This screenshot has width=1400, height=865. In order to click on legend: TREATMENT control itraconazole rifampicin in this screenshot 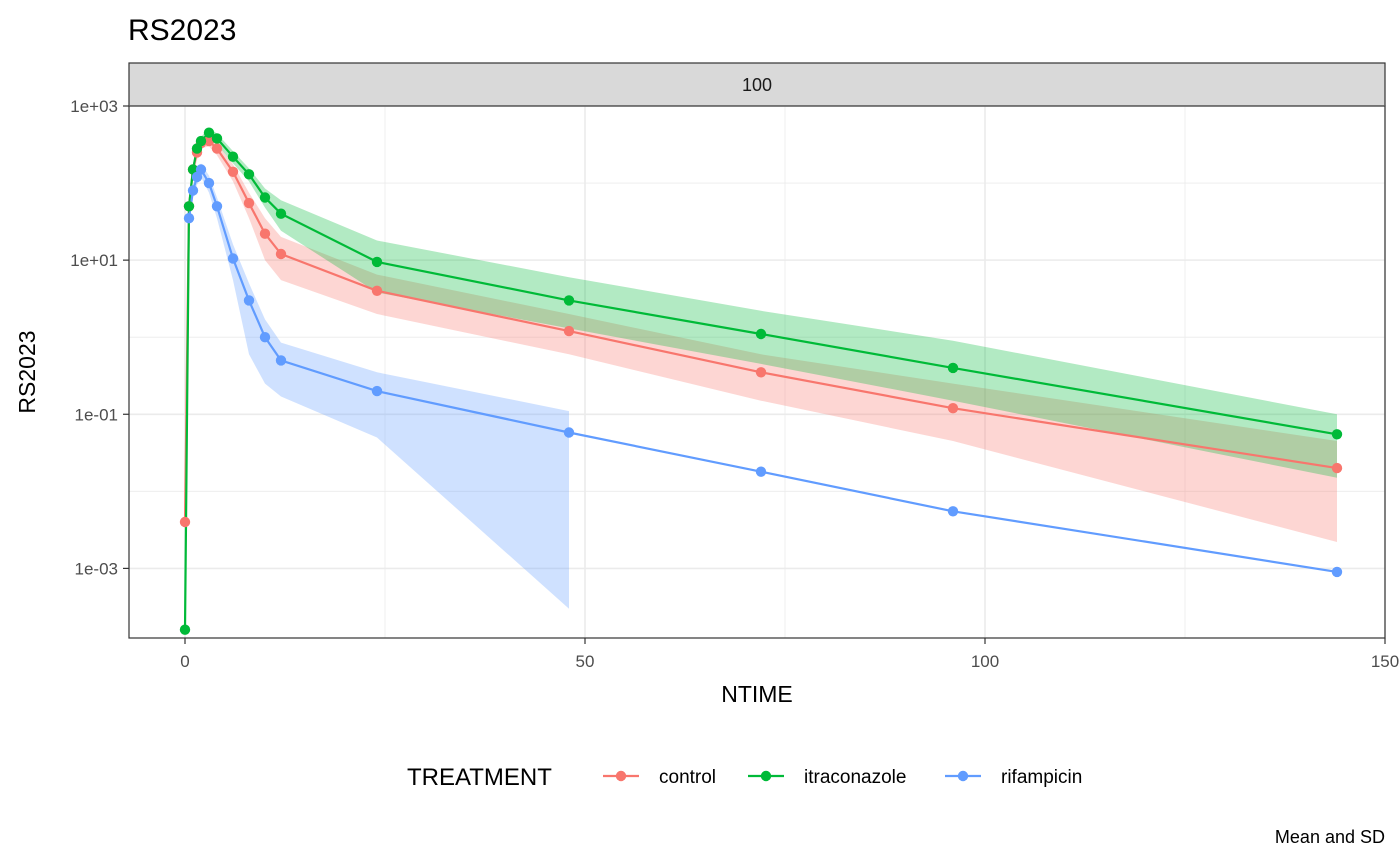, I will do `click(744, 777)`.